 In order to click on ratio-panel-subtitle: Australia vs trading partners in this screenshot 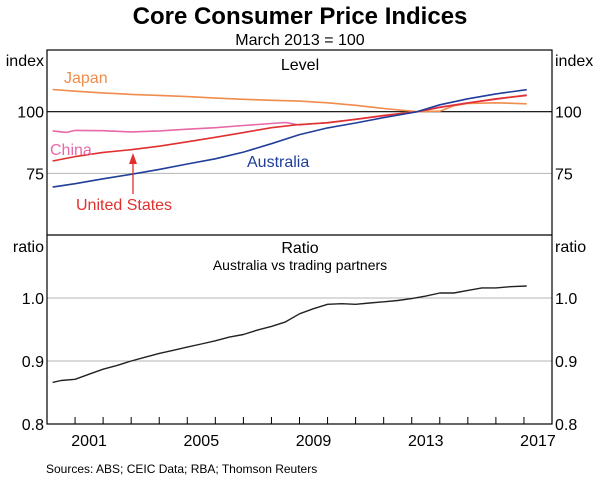, I will do `click(300, 265)`.